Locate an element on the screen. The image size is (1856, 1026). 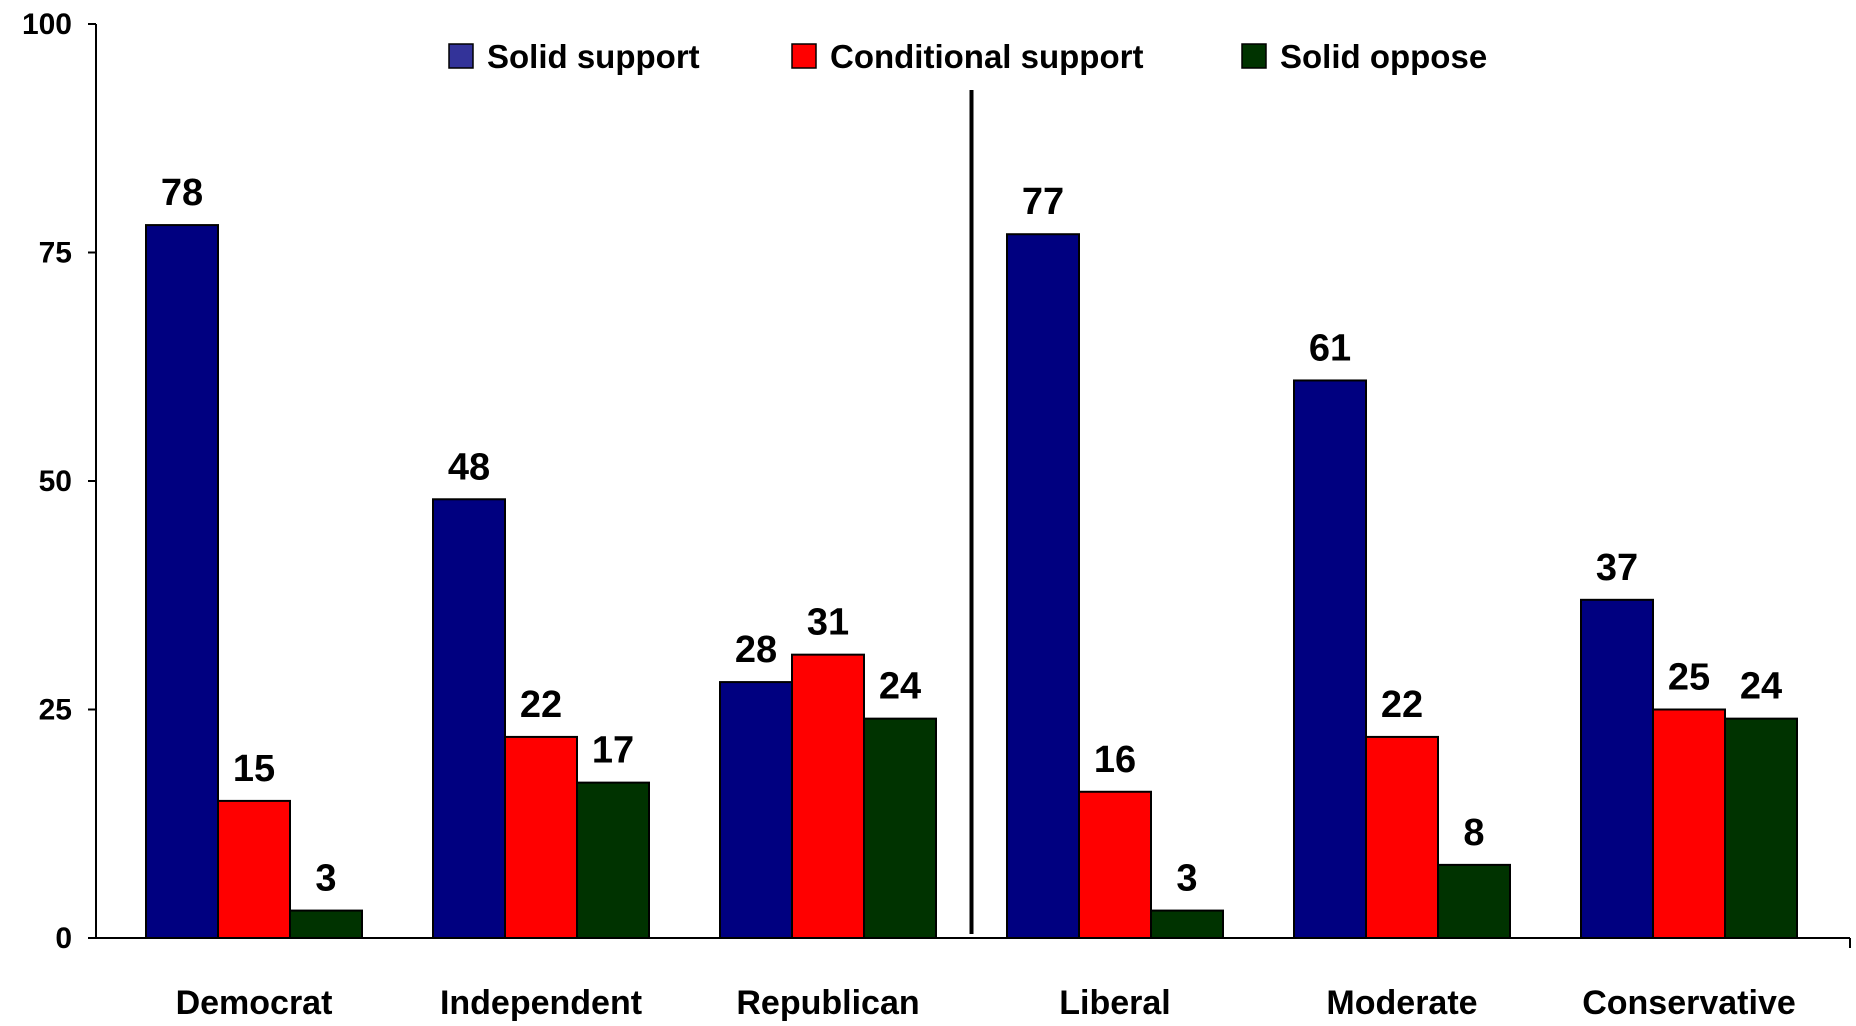
category-label: Liberal is located at coordinates (1114, 1003).